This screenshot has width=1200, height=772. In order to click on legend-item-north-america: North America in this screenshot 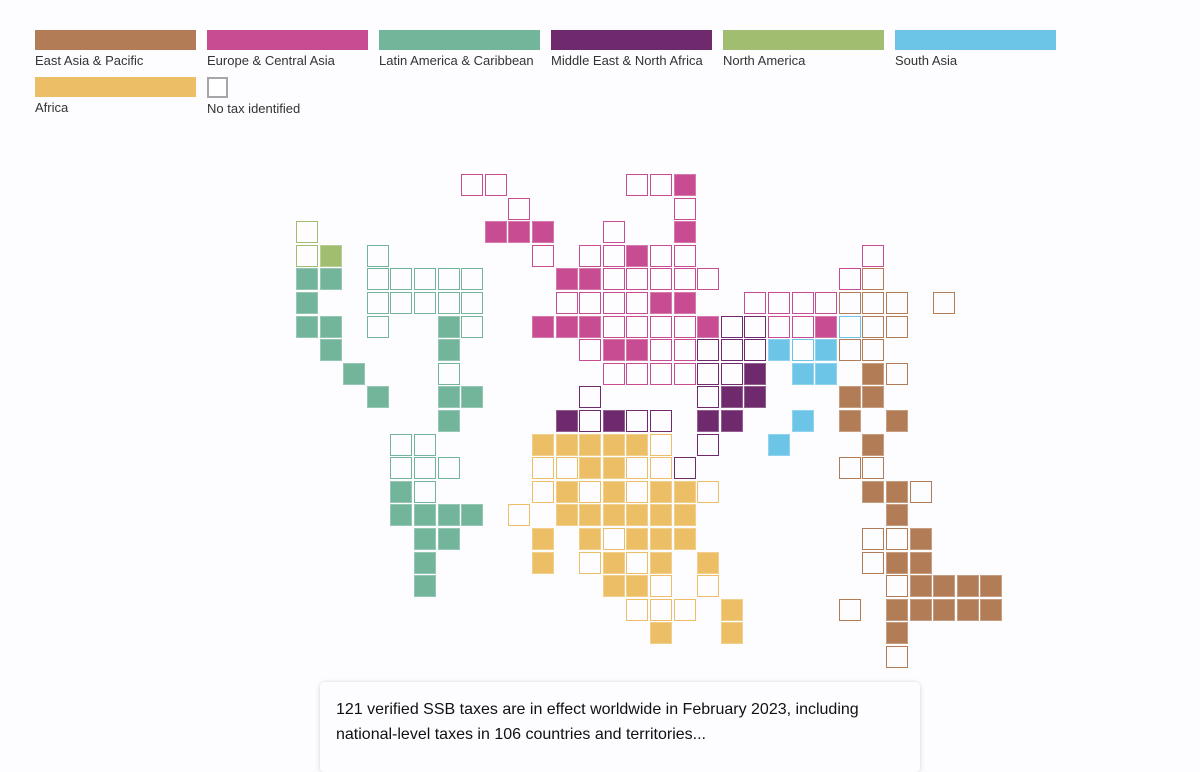, I will do `click(803, 49)`.